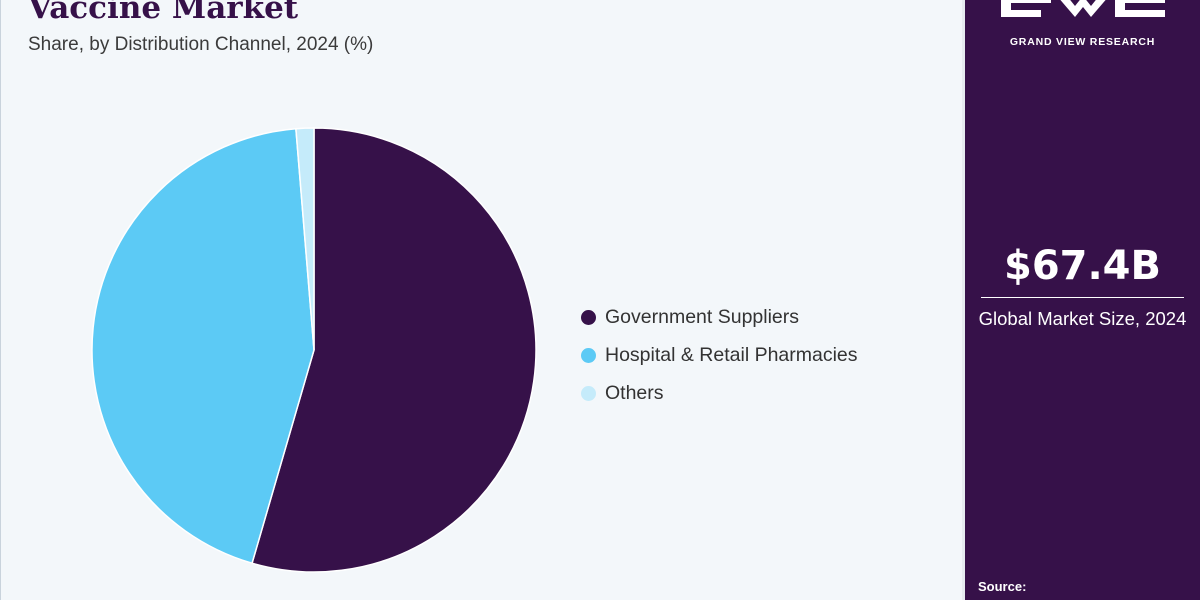 The image size is (1200, 600). What do you see at coordinates (1082, 318) in the screenshot?
I see `market-size-label: Global Market Size, 2024` at bounding box center [1082, 318].